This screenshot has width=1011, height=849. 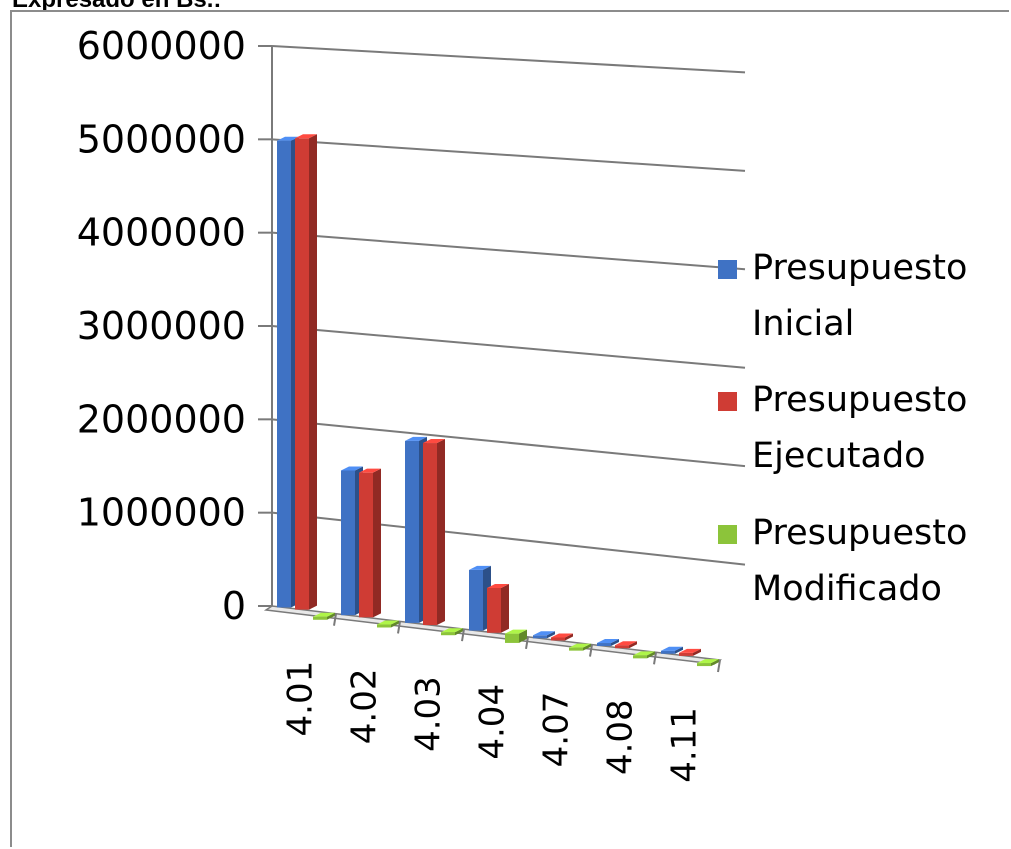 What do you see at coordinates (842, 561) in the screenshot?
I see `legend-item: Presupuesto Modificado` at bounding box center [842, 561].